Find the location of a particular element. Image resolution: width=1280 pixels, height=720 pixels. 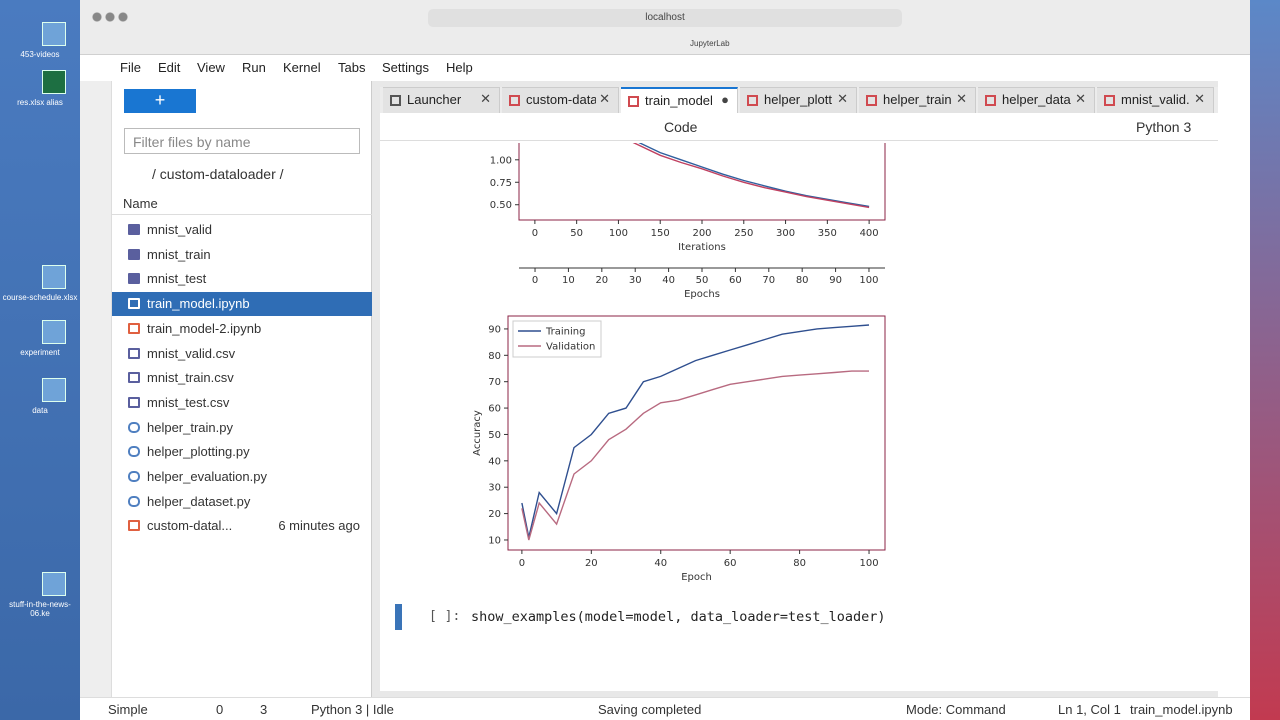

y-tick-label: 60 is located at coordinates (494, 409).